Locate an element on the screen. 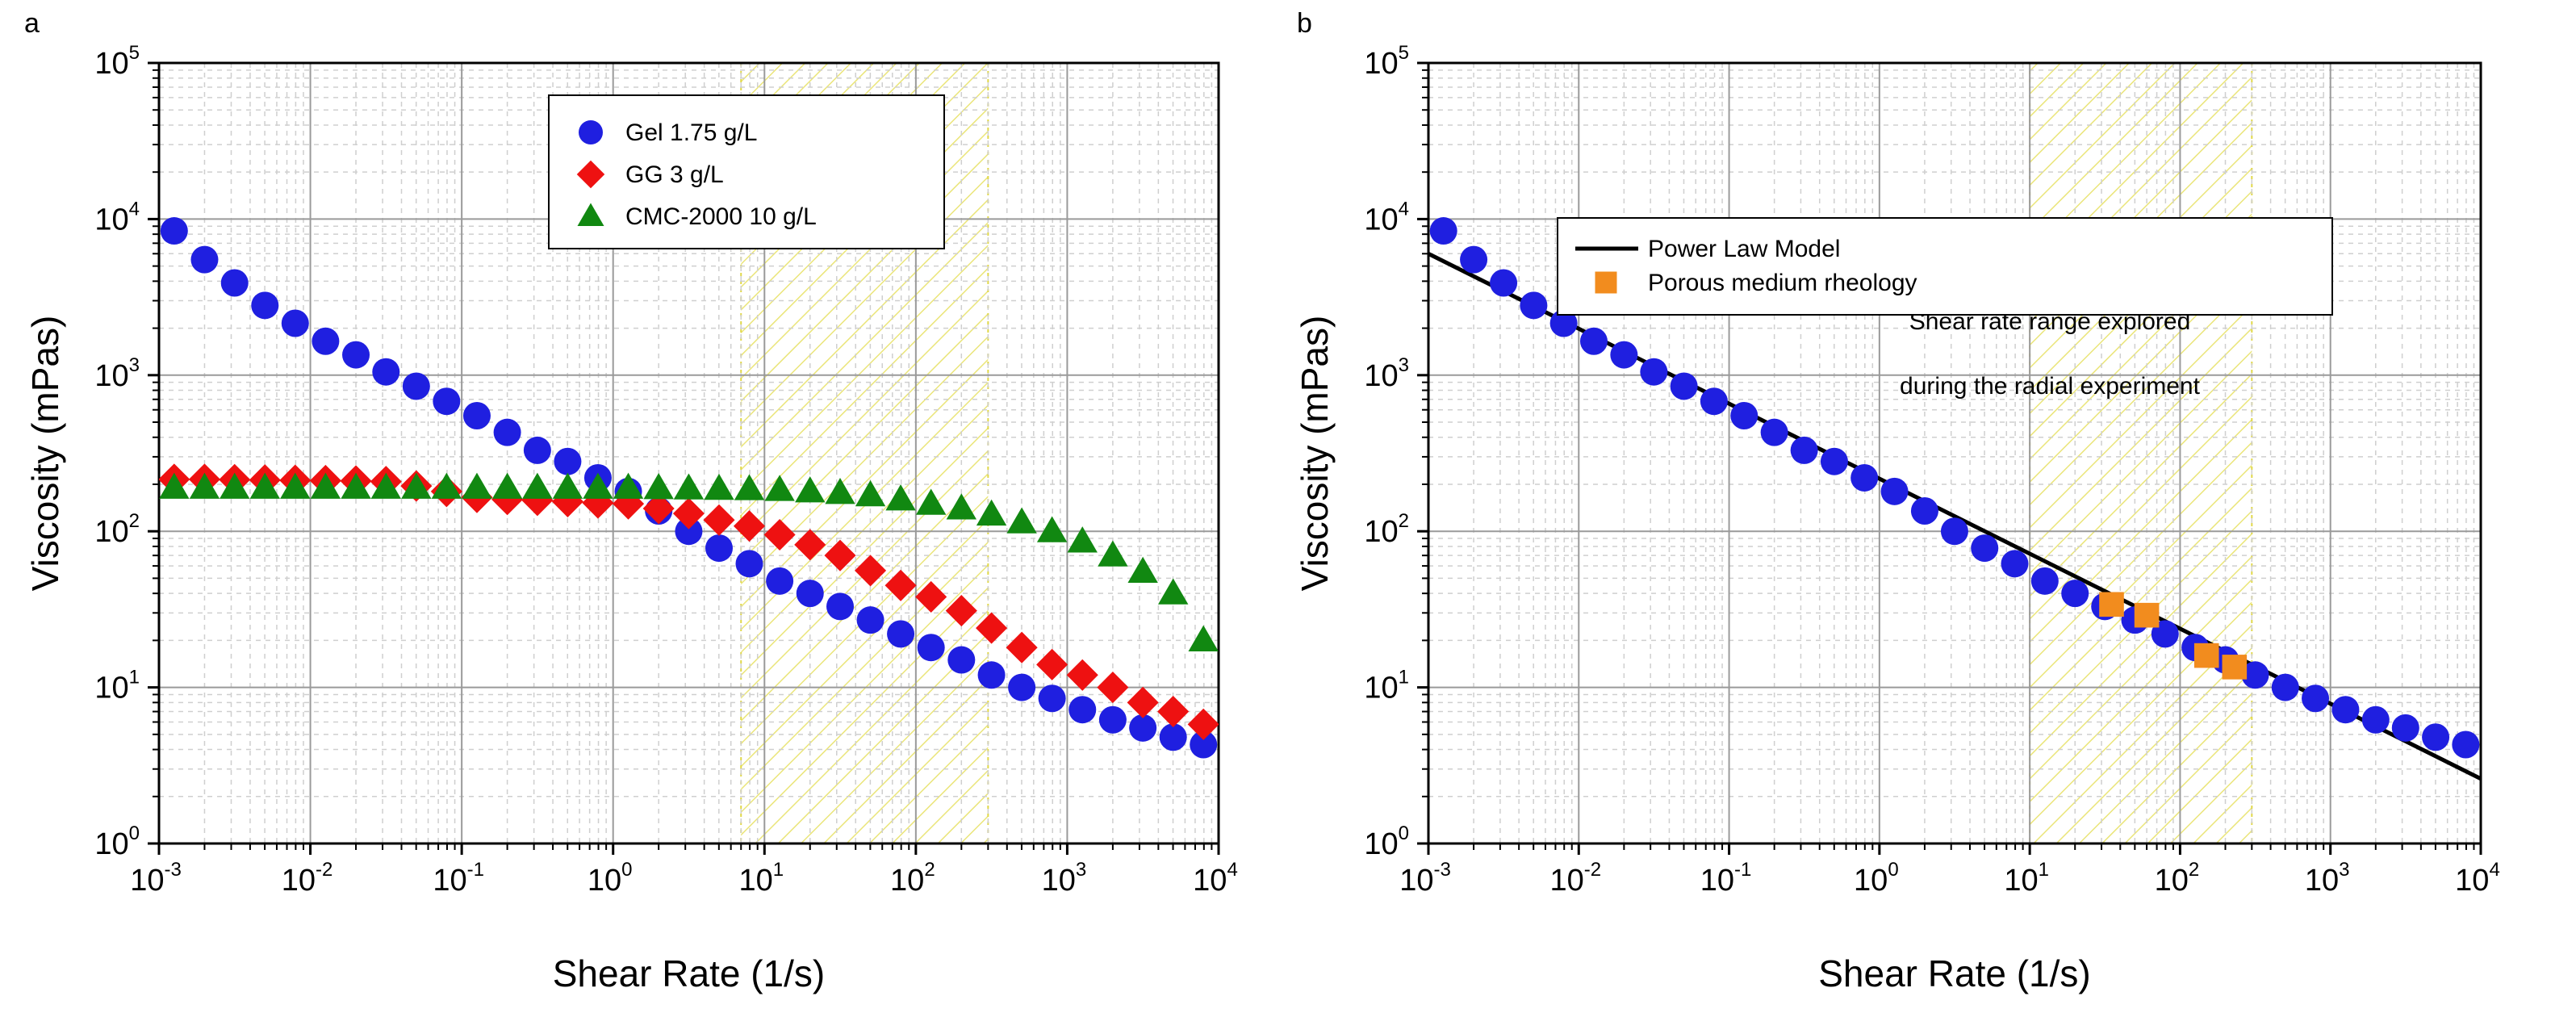  x-tick-label: 10⁴ is located at coordinates (1215, 878).